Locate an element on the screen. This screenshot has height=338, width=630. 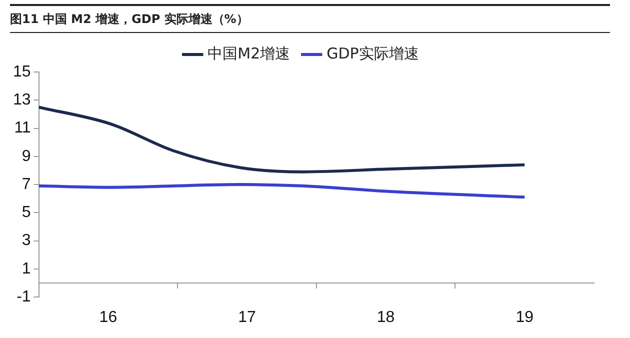
x-tick-label: 19 is located at coordinates (525, 317).